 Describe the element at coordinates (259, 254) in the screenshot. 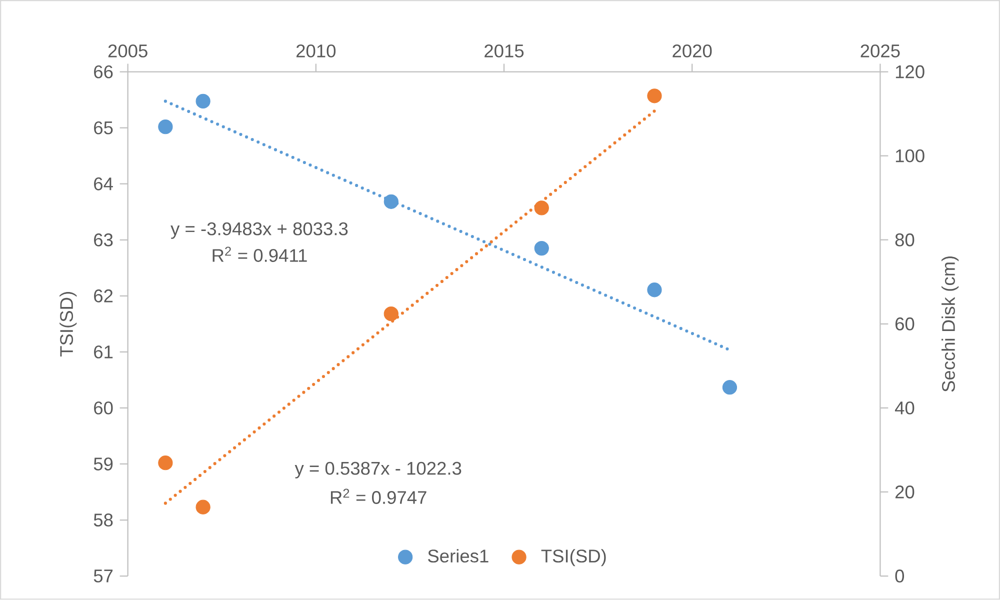

I see `annotation: R$^{2}$ = 0.9411` at that location.